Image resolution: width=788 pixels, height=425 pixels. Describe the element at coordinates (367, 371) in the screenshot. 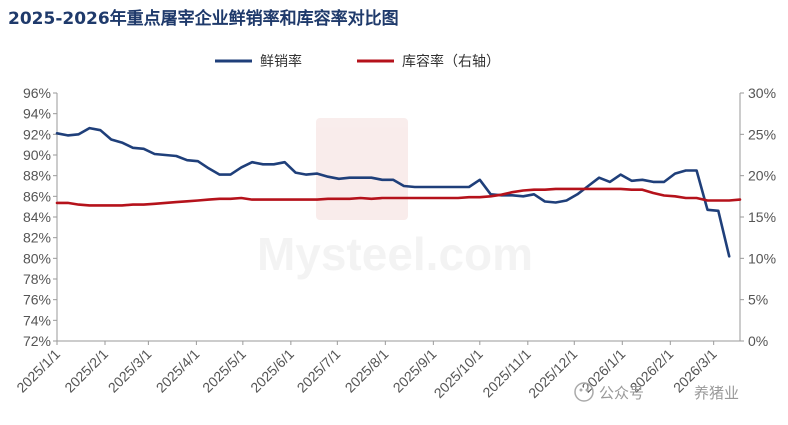

I see `x-tick-label: 2025/8/1` at that location.